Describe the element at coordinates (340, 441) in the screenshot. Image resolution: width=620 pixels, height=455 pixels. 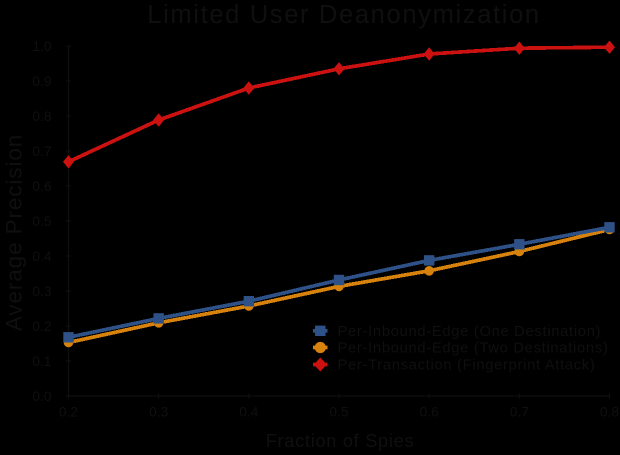
I see `svg-text: Fraction of Spies` at that location.